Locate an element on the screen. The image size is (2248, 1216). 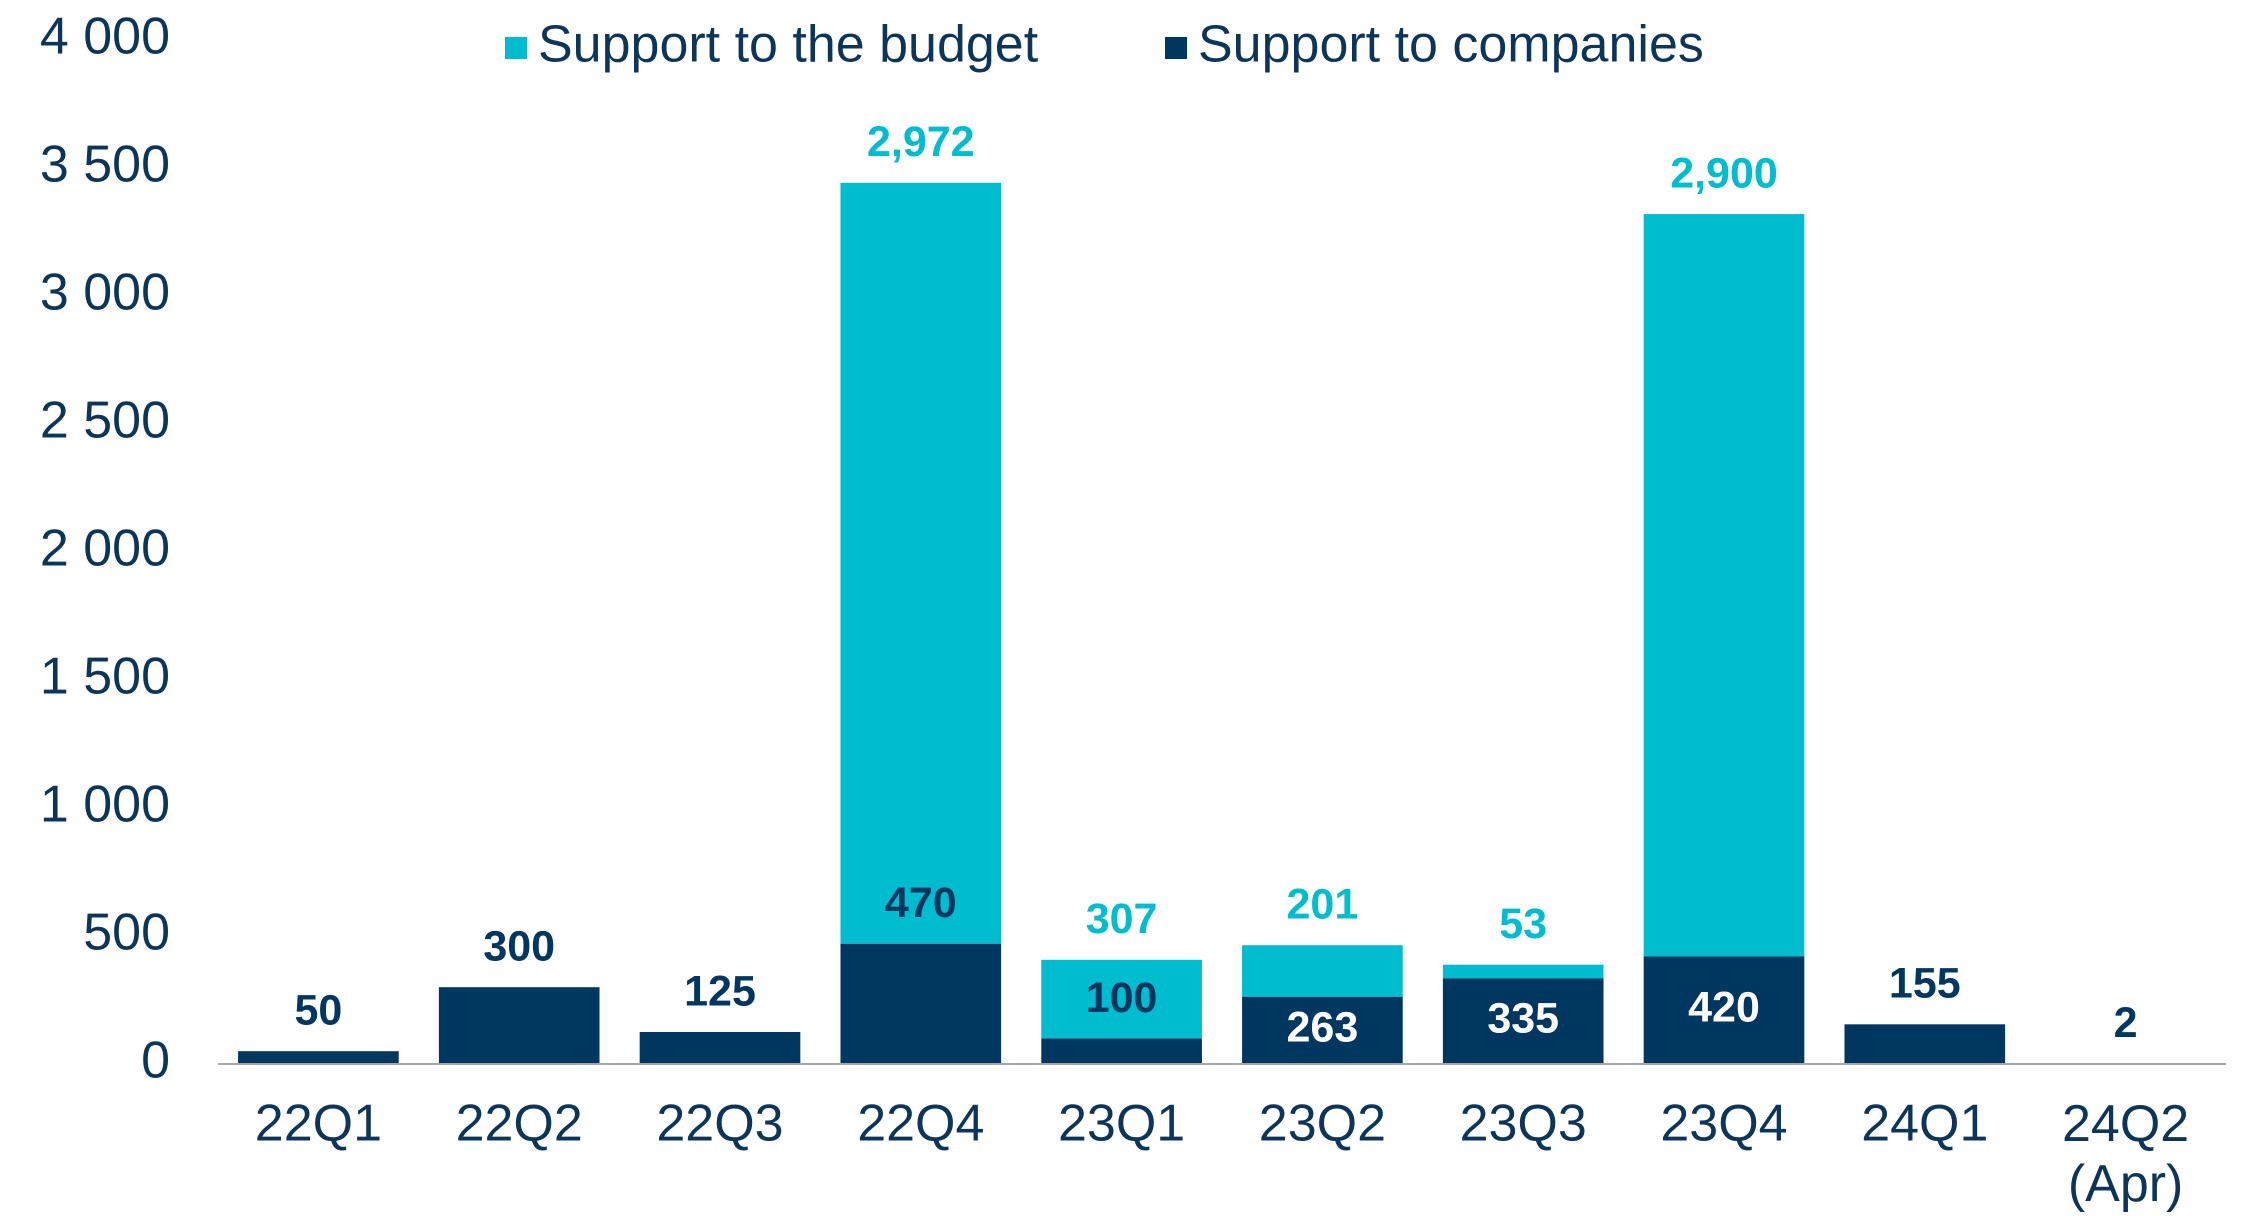
data-label: 2 is located at coordinates (2126, 1023).